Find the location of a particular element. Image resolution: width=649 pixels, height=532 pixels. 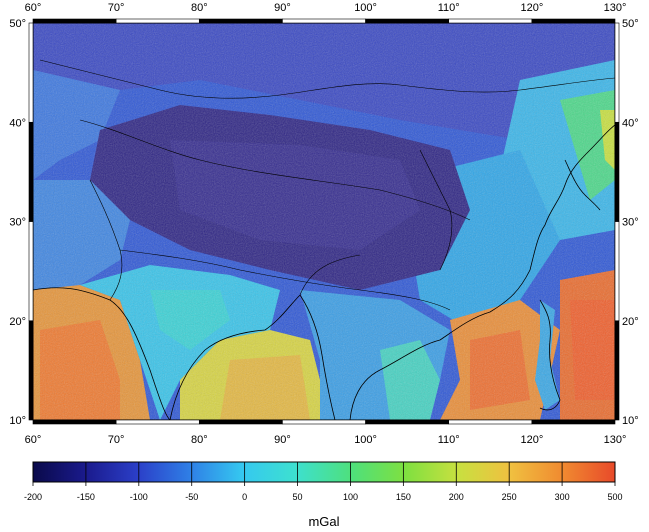

lon-label-bottom: 110° is located at coordinates (449, 440).